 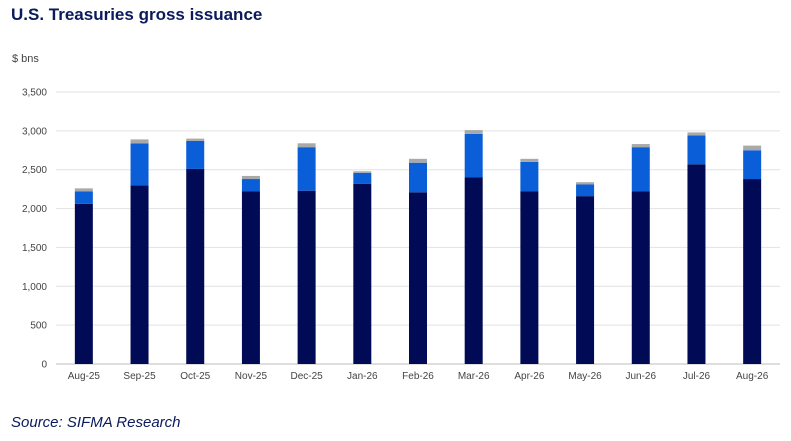 I want to click on y-axis-unit-label: $ bns, so click(x=25, y=59).